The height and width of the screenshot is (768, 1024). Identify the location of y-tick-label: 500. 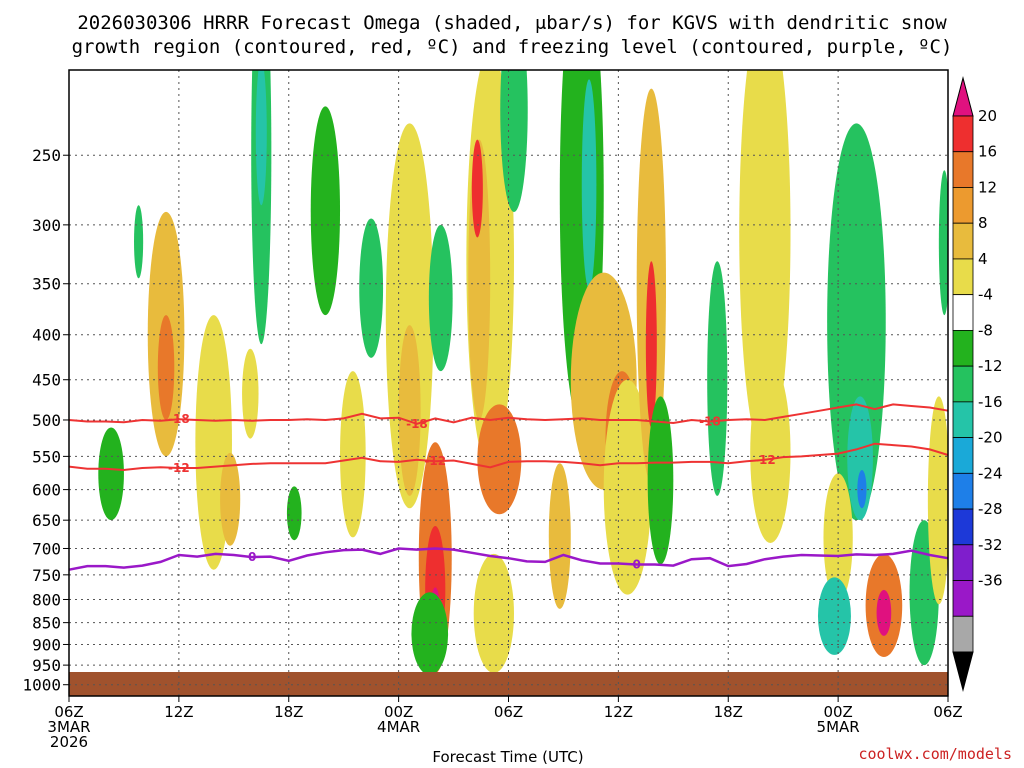
(46, 420).